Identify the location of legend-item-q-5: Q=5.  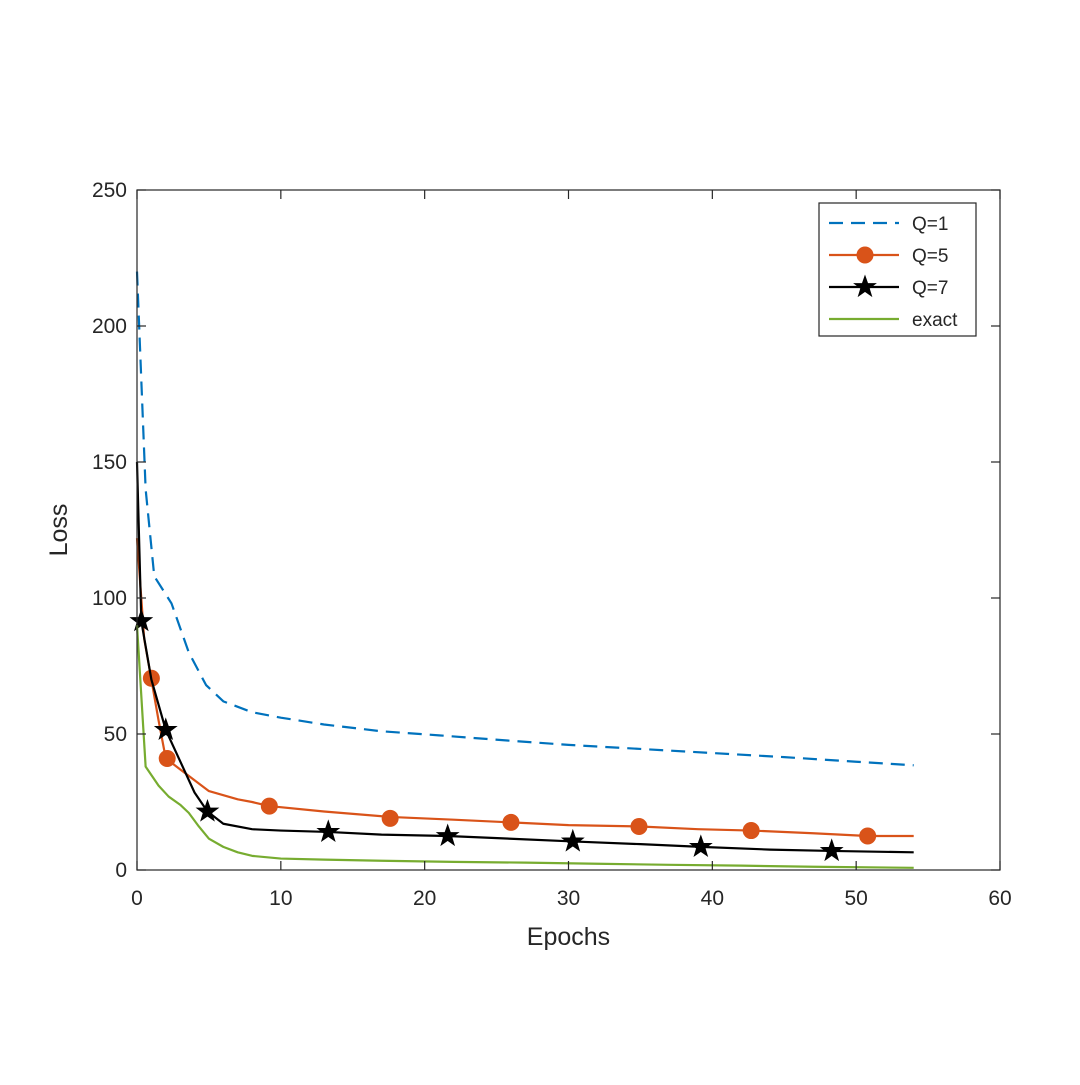
(888, 256).